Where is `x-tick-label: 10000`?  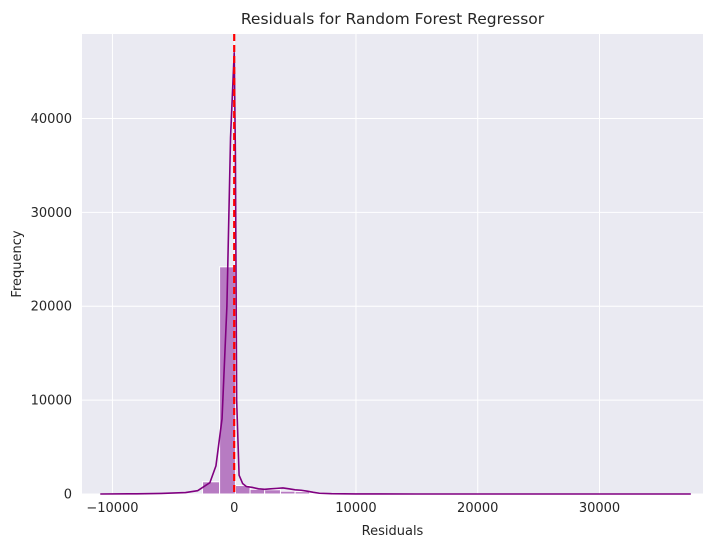 x-tick-label: 10000 is located at coordinates (355, 508).